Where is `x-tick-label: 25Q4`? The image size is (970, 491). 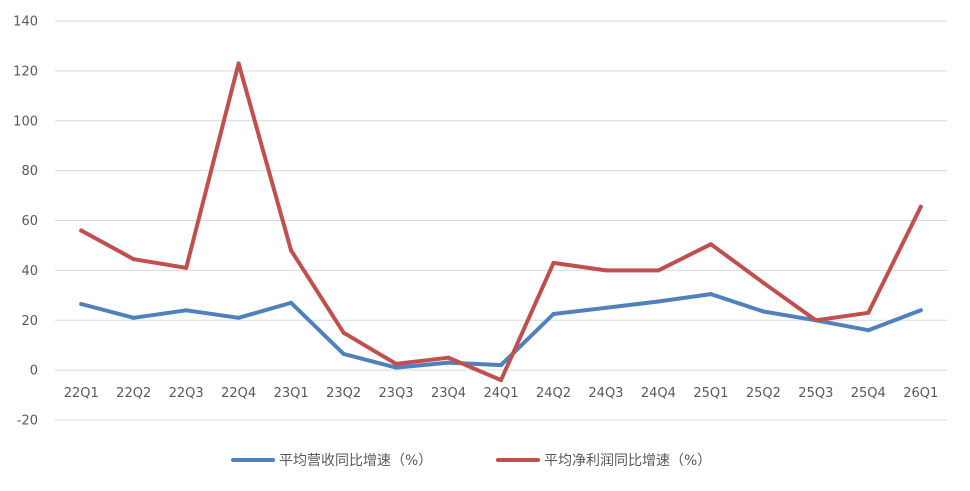 x-tick-label: 25Q4 is located at coordinates (868, 393).